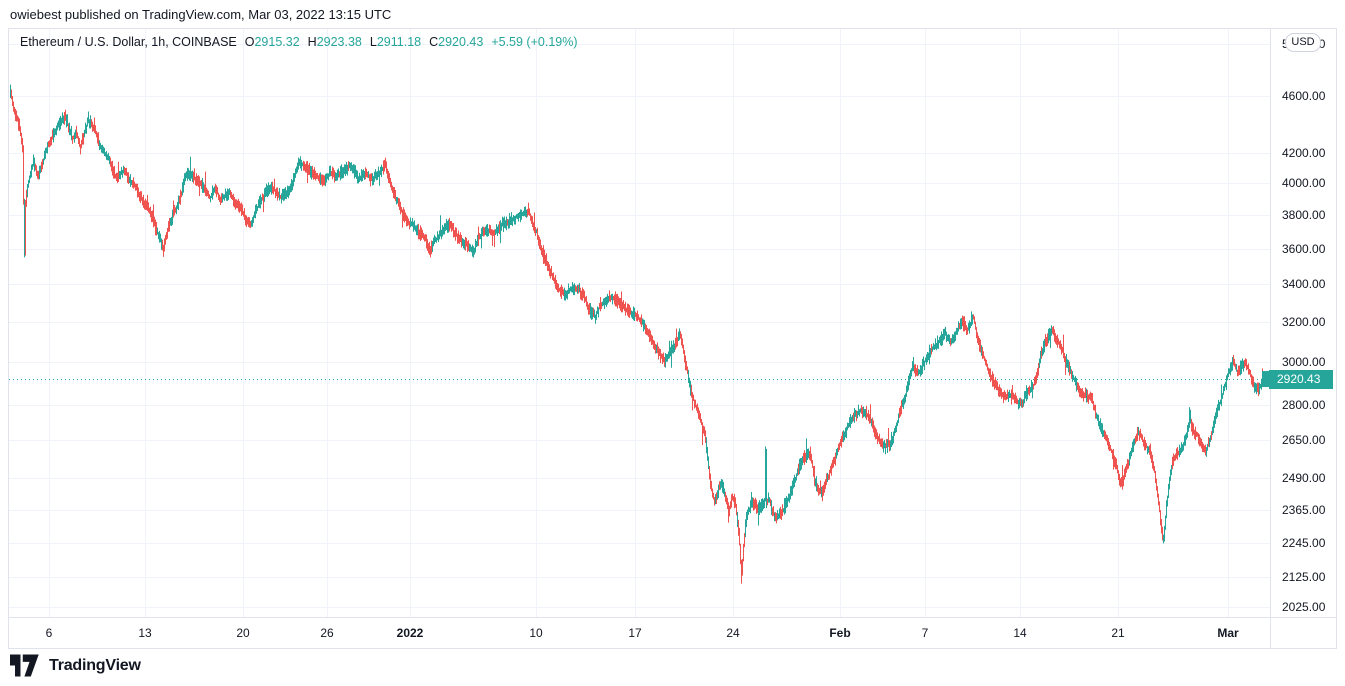  What do you see at coordinates (1301, 380) in the screenshot?
I see `last-price-label: 2920.43` at bounding box center [1301, 380].